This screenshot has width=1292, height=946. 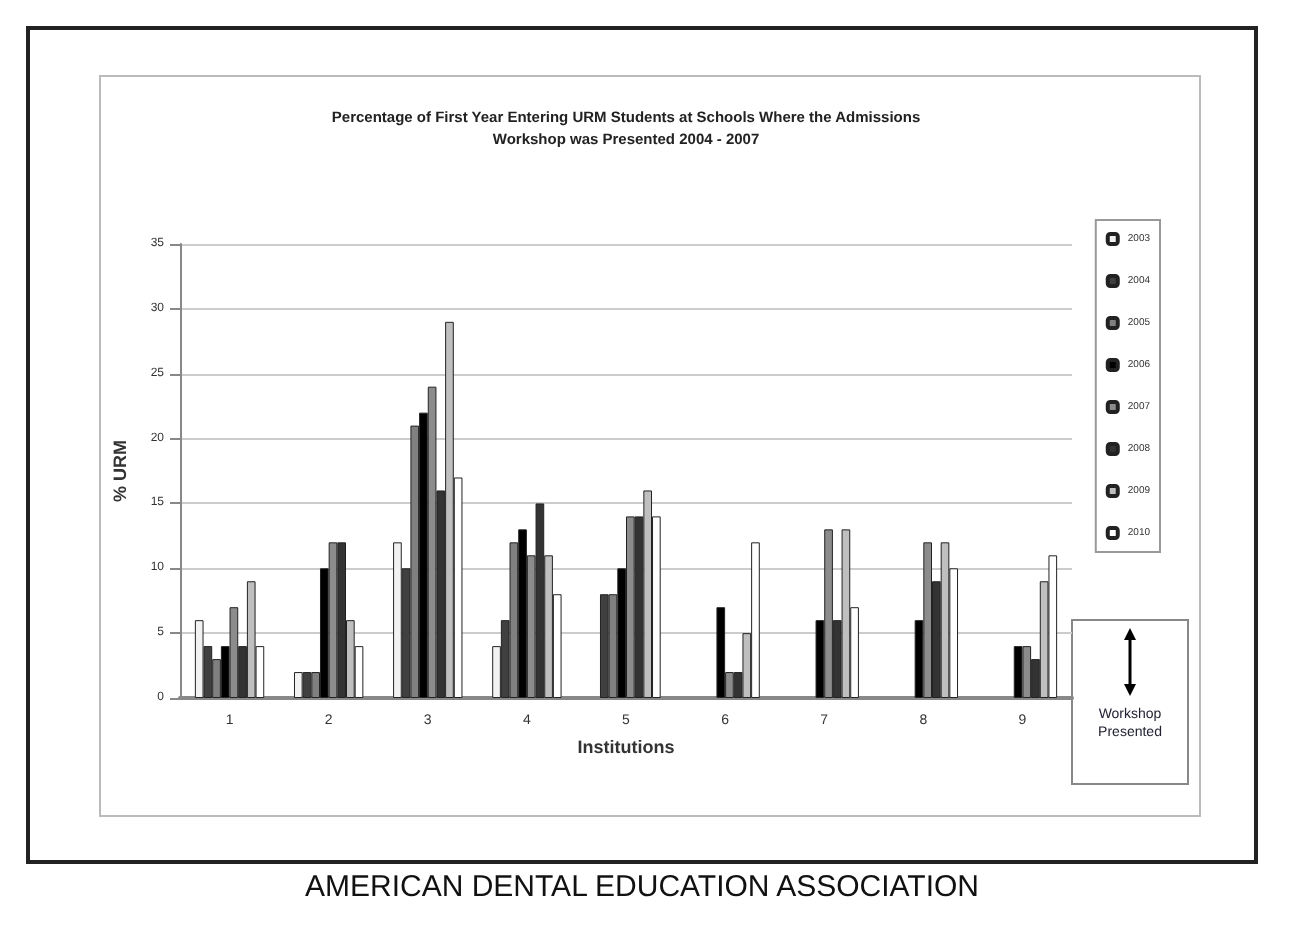 What do you see at coordinates (626, 747) in the screenshot?
I see `x-axis-title: Institutions` at bounding box center [626, 747].